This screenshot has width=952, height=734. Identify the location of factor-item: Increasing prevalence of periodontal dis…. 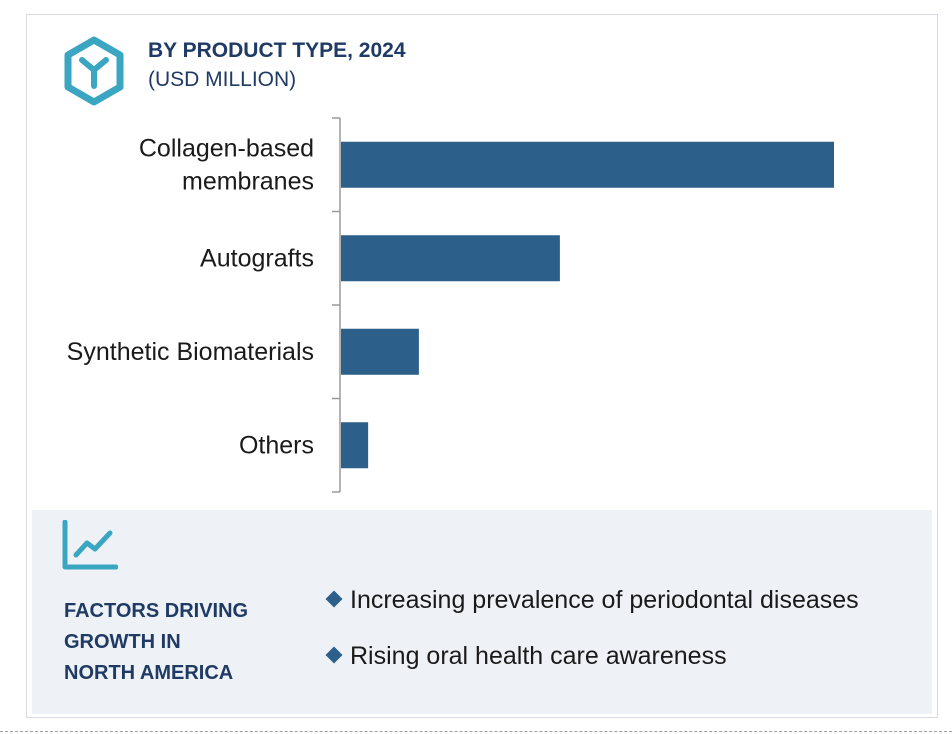
(590, 600).